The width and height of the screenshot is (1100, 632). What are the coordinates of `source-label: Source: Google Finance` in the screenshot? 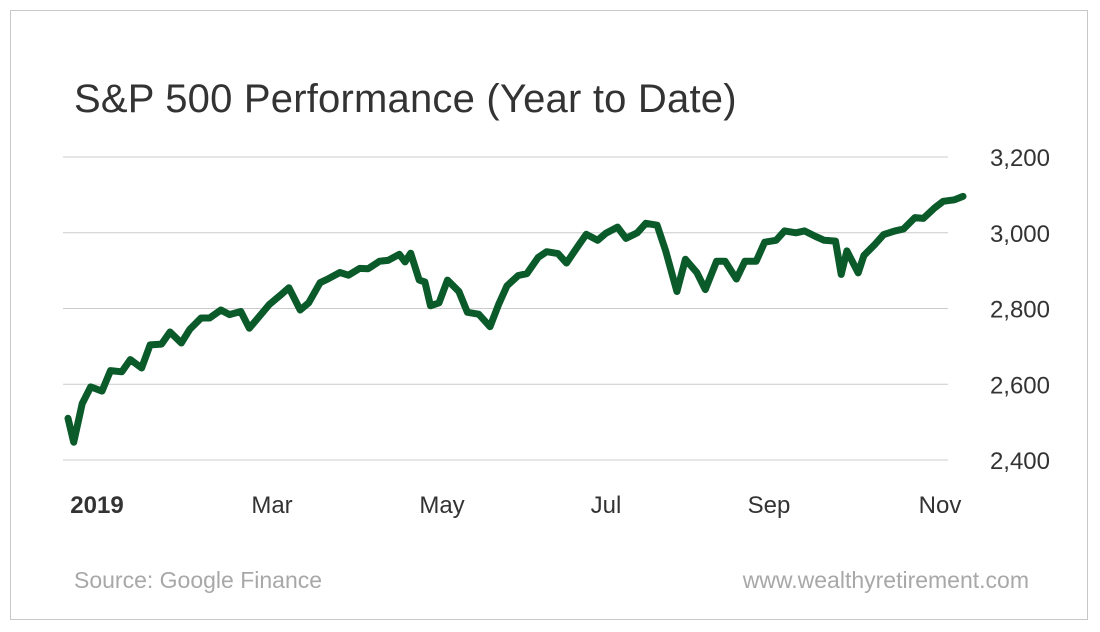 It's located at (198, 580).